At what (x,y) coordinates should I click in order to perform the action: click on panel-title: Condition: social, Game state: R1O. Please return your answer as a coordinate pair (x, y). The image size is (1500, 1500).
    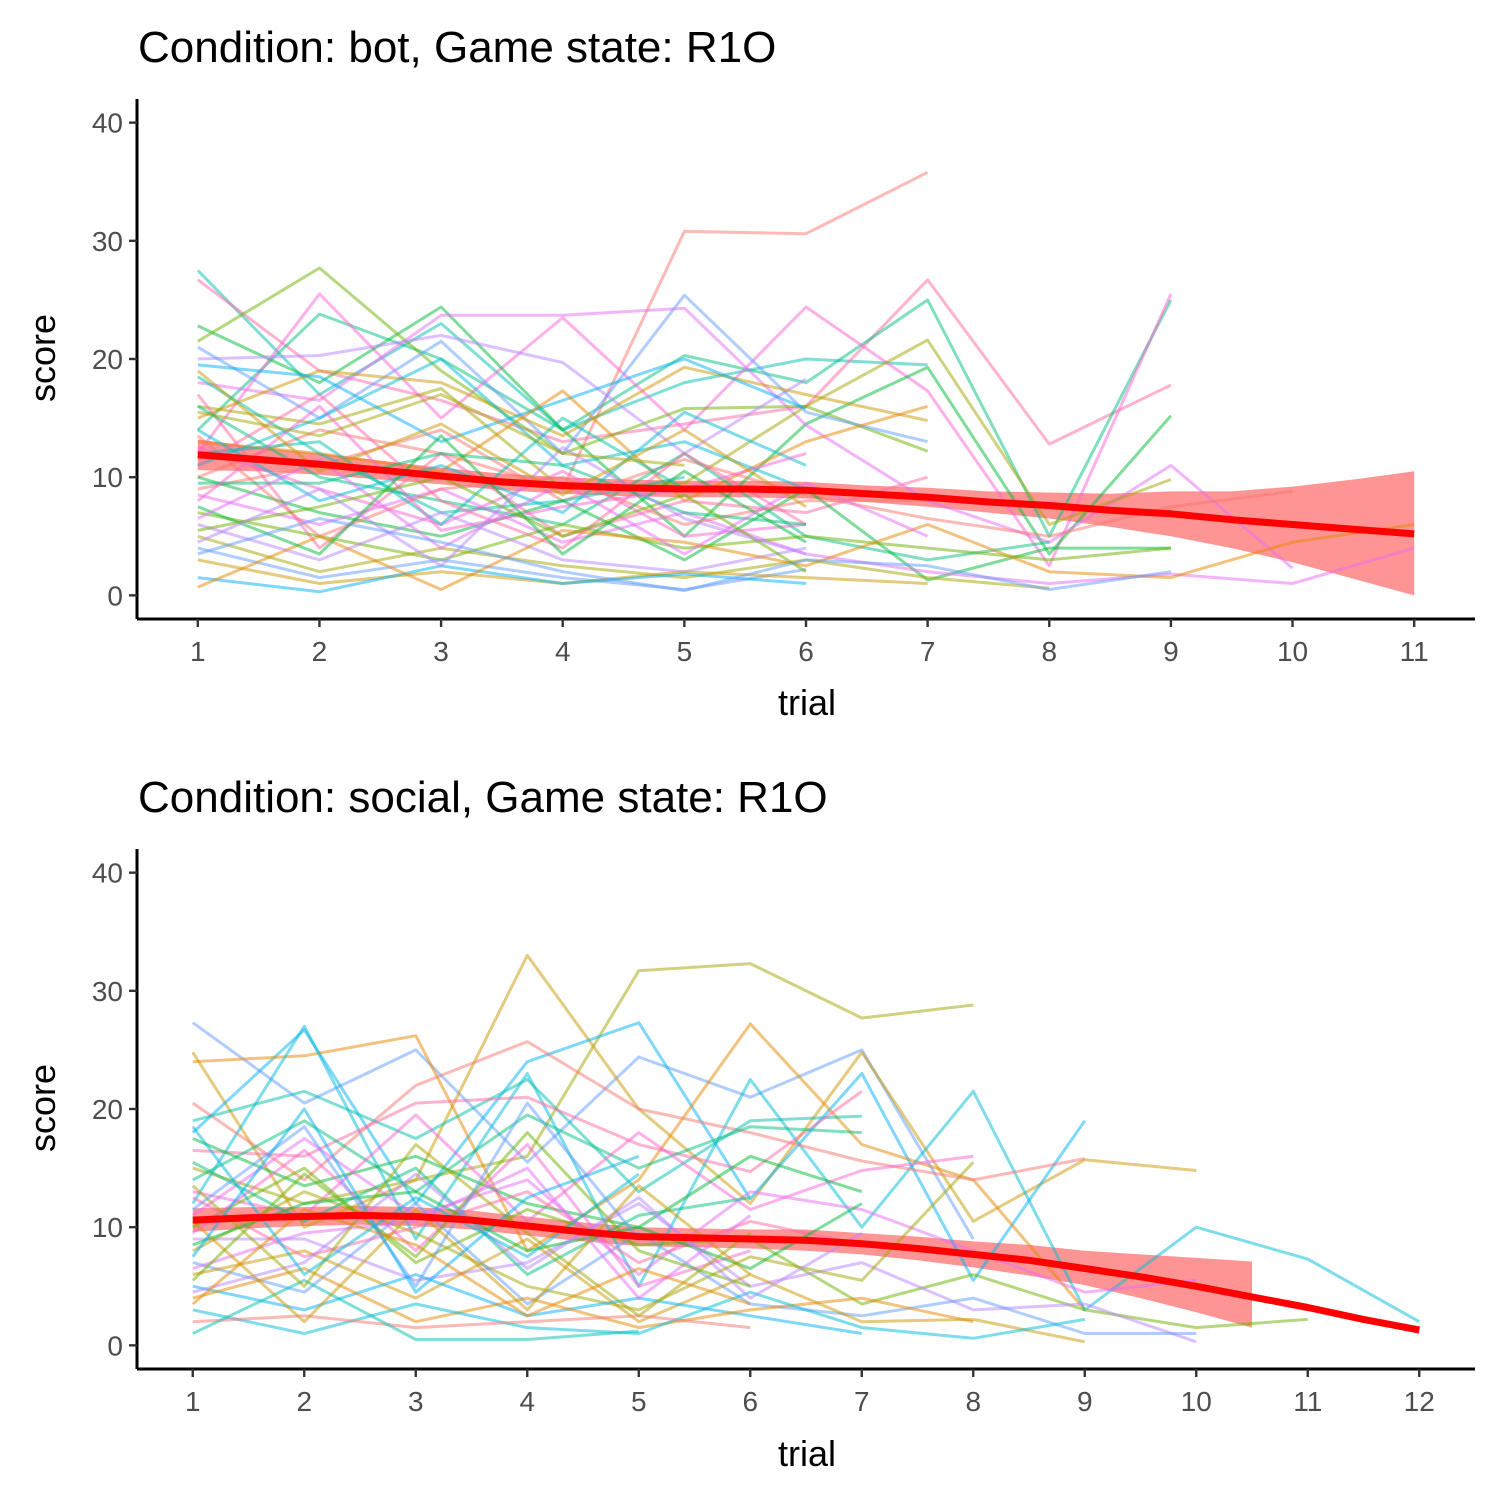
    Looking at the image, I should click on (483, 797).